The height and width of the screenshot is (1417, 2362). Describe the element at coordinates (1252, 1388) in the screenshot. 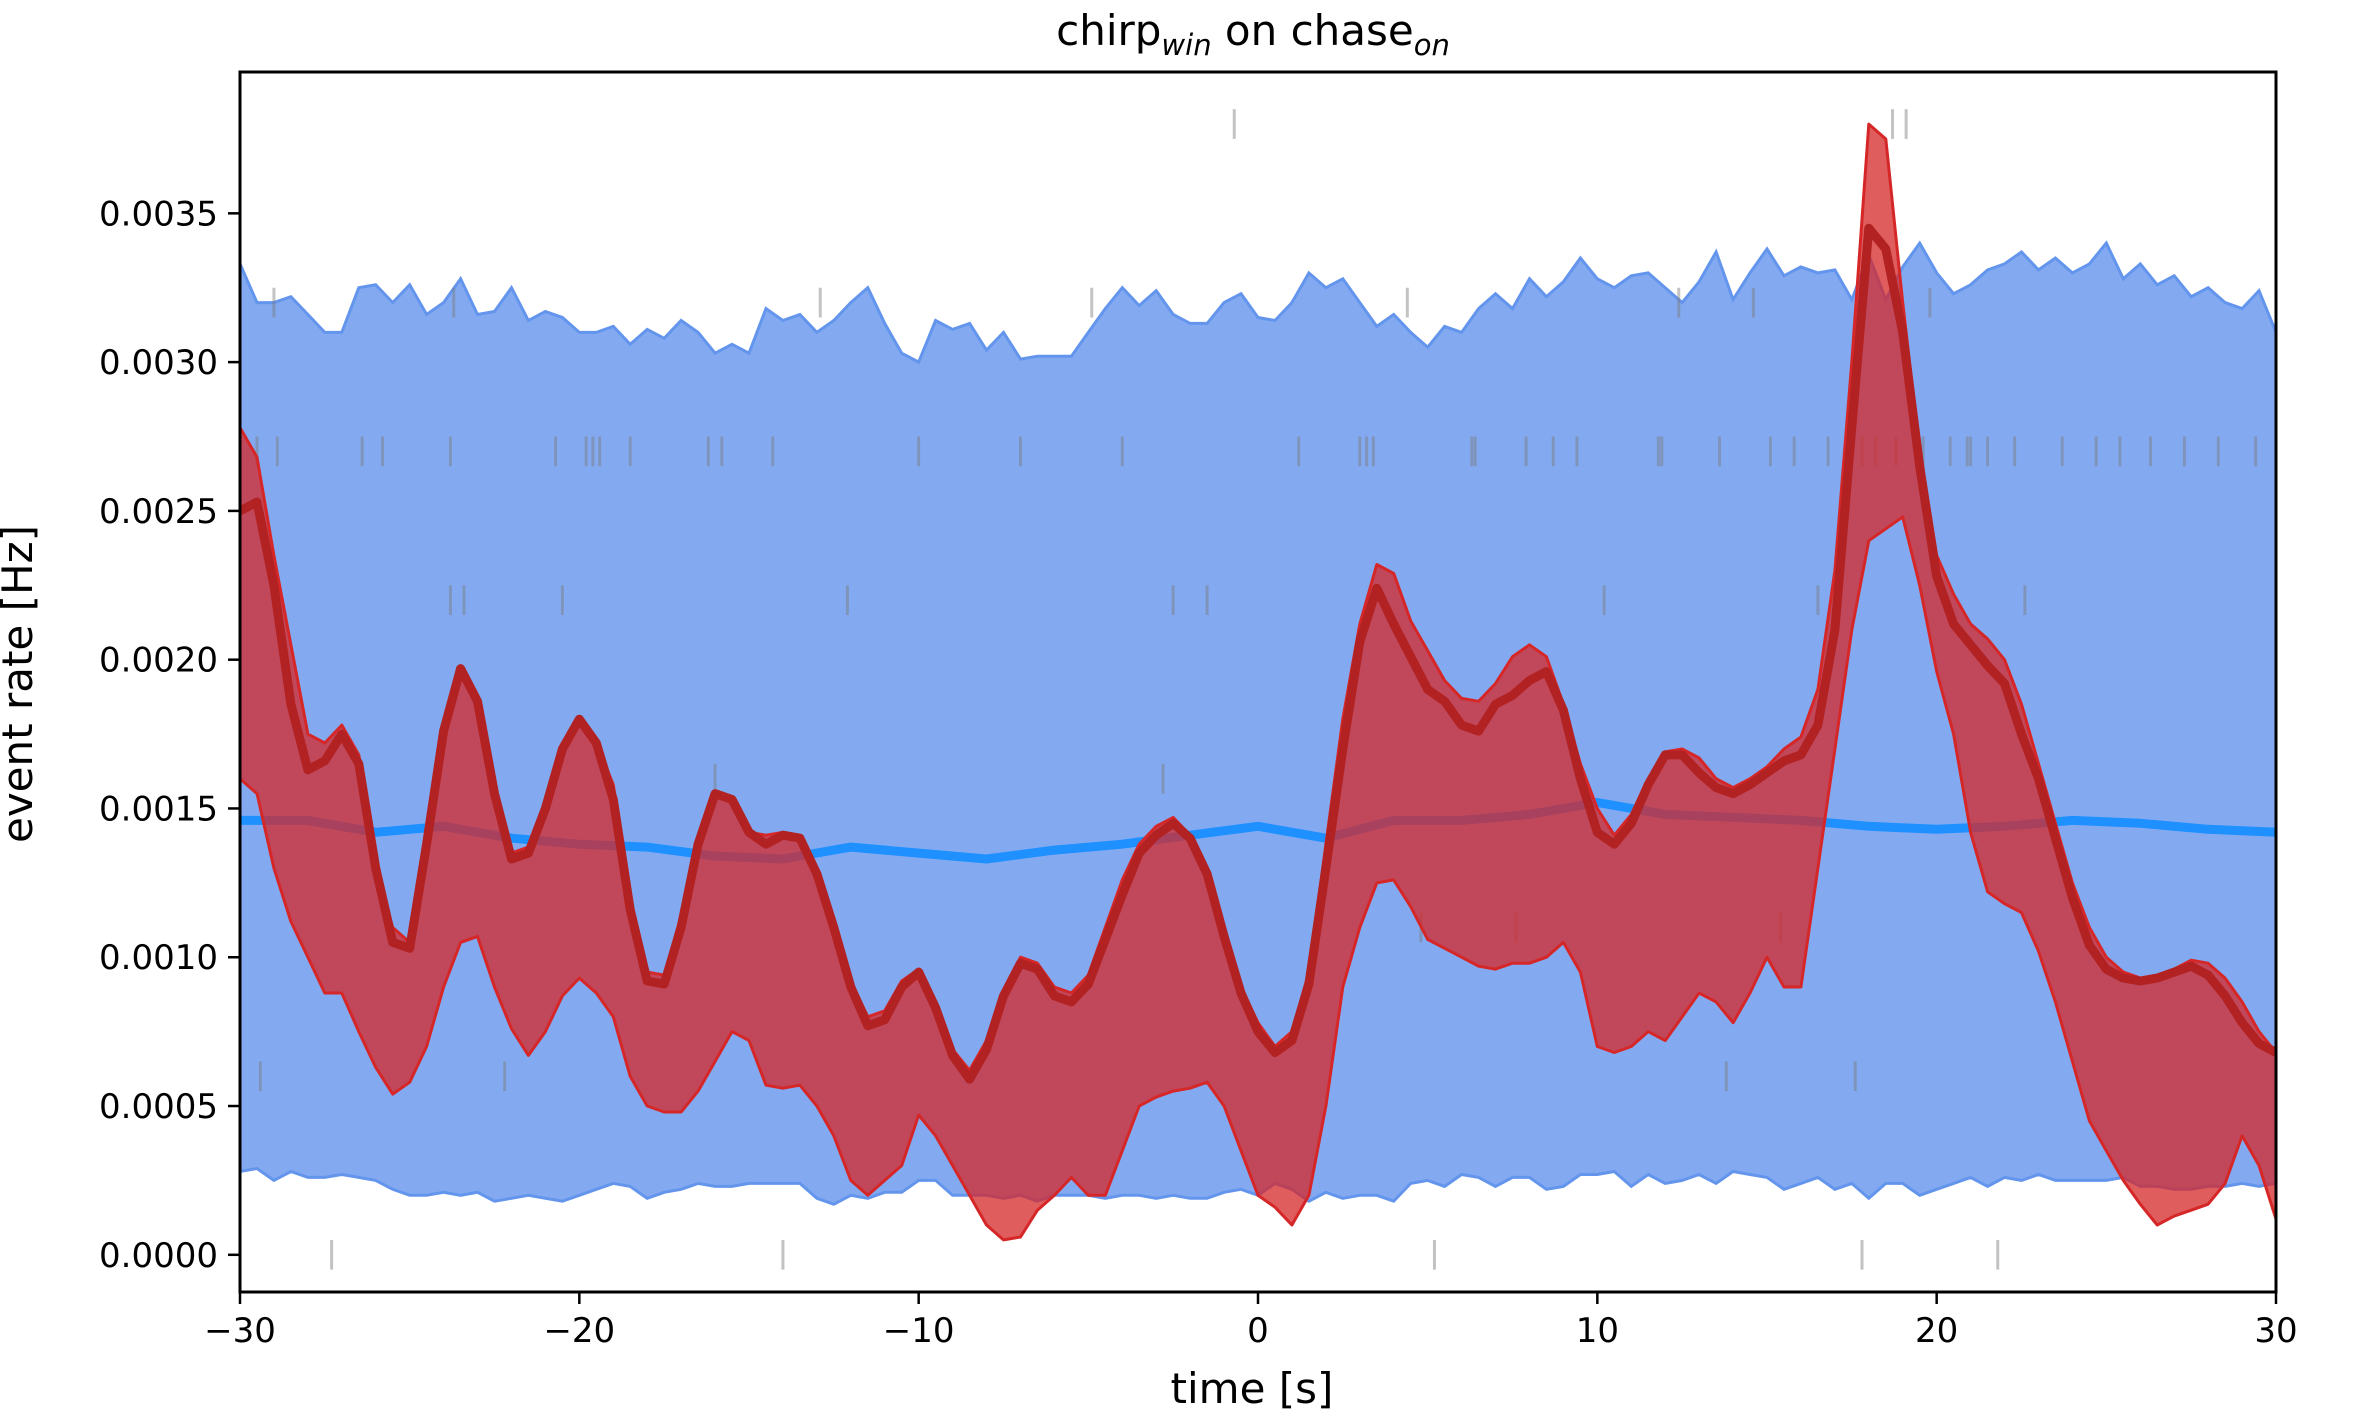

I see `x-axis-label: time [s]` at that location.